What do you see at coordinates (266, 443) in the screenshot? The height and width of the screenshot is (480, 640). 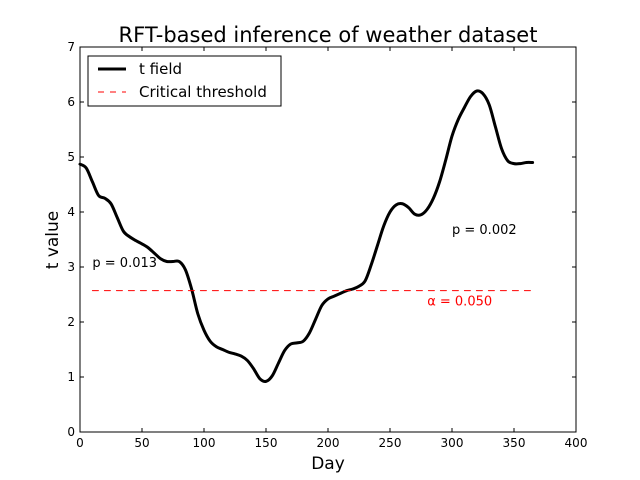 I see `x-tick-label: 150` at bounding box center [266, 443].